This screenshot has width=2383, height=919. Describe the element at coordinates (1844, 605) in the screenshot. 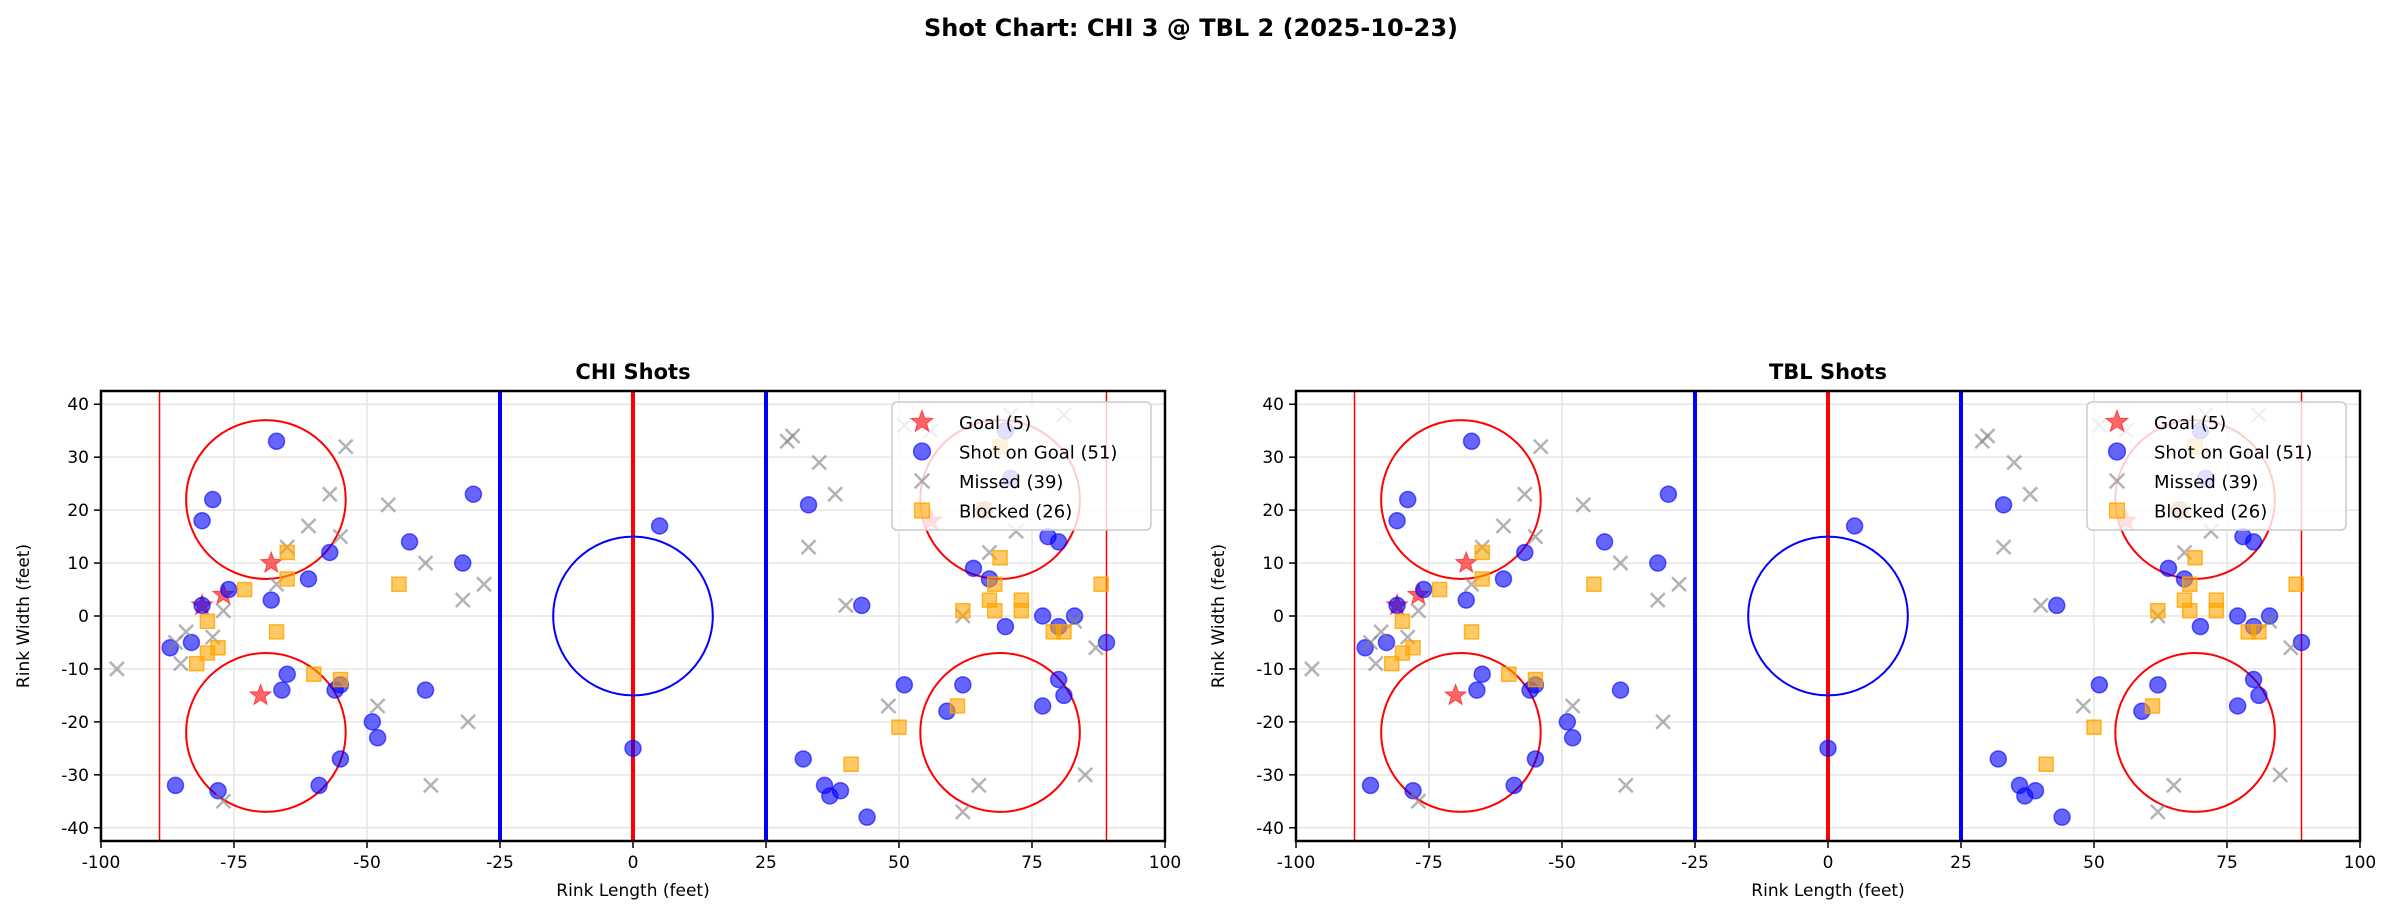

I see `series-square` at that location.